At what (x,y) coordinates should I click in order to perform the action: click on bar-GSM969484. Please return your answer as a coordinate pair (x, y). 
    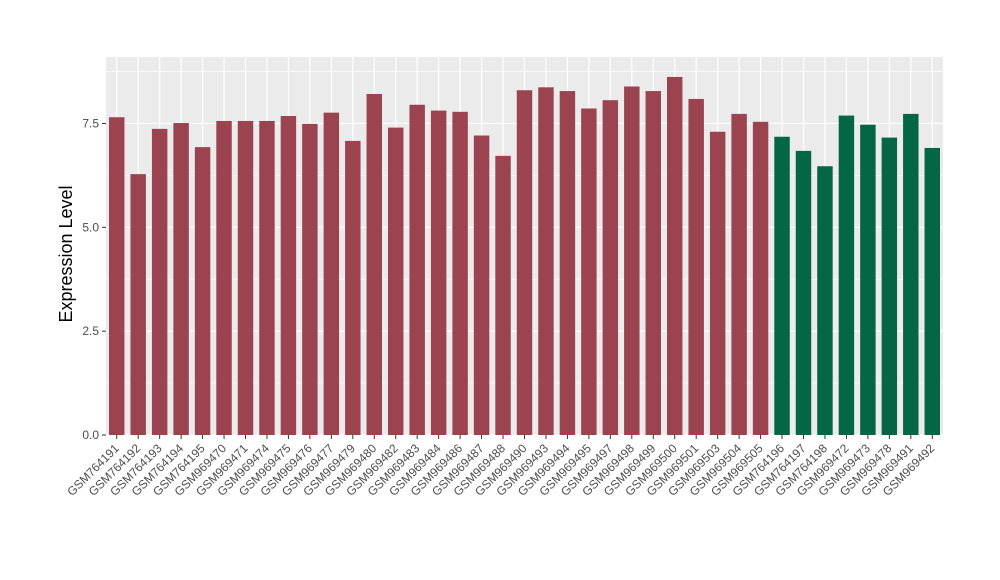
    Looking at the image, I should click on (438, 272).